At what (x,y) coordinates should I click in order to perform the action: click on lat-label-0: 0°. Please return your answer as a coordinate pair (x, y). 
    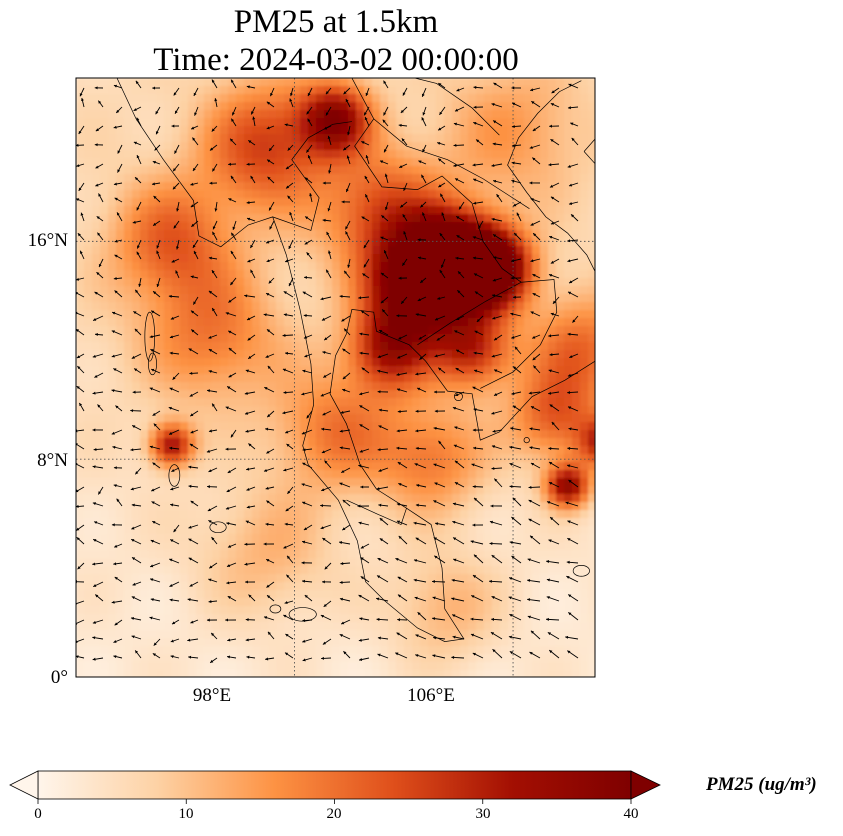
    Looking at the image, I should click on (59, 677).